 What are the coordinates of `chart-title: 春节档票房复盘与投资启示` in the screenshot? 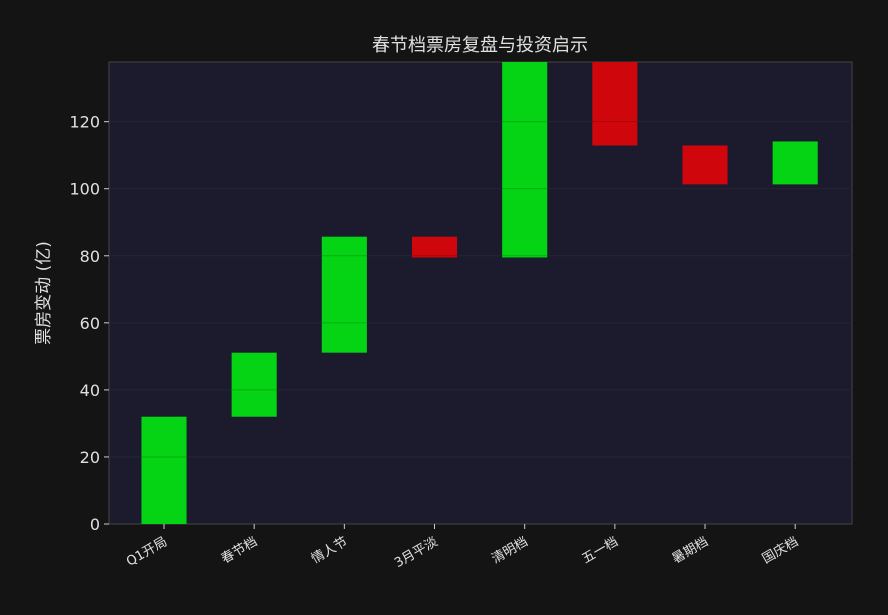 It's located at (480, 45).